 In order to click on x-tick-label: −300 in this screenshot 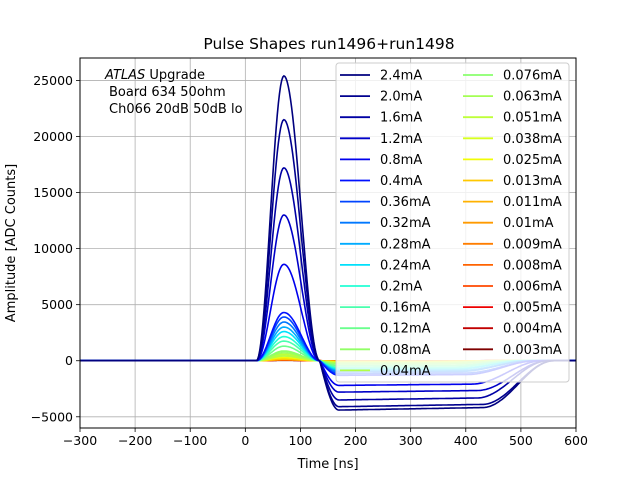, I will do `click(80, 440)`.